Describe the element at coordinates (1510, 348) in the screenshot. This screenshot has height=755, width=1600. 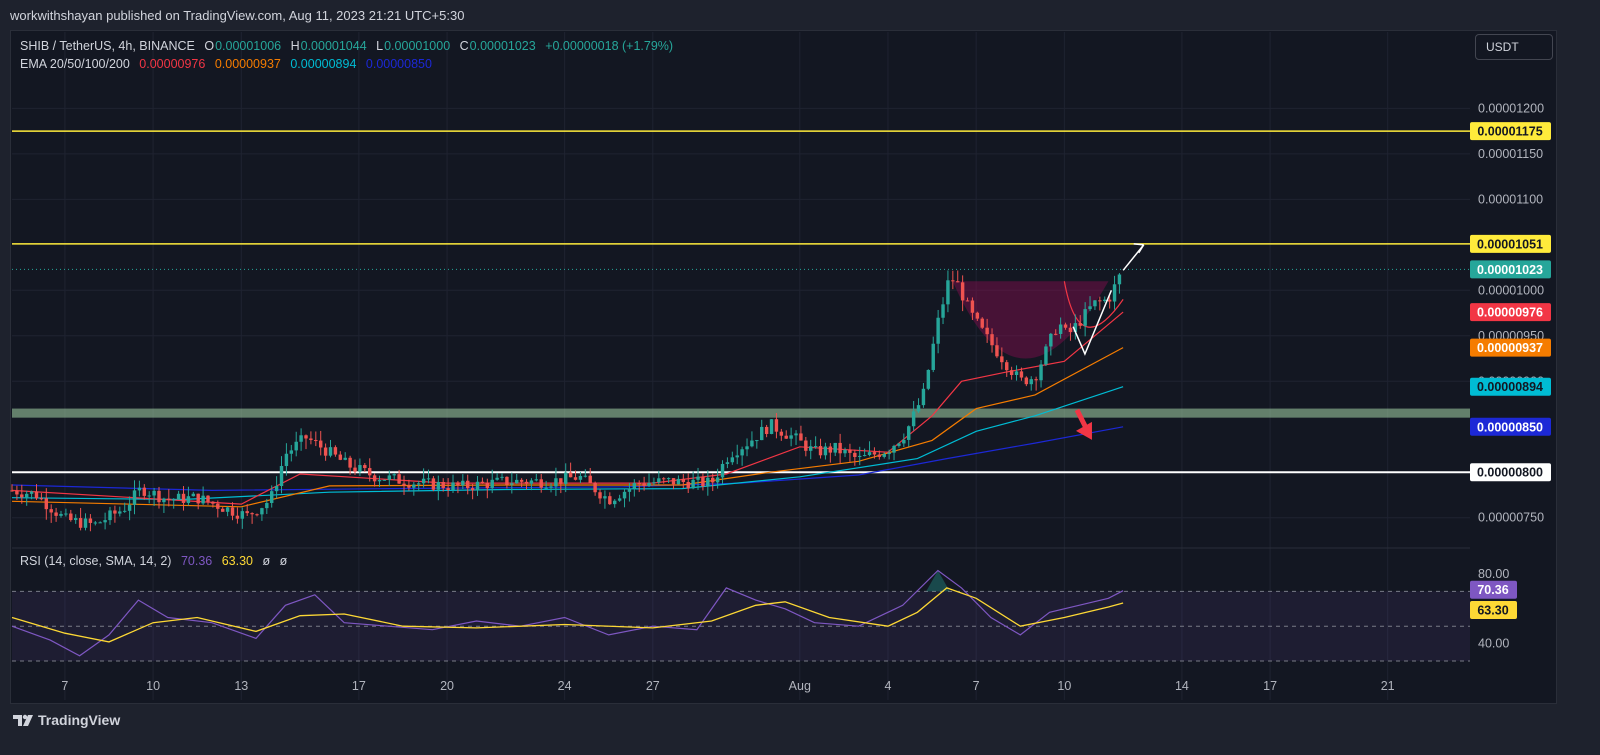
I see `price-tag-label: 0.00000937` at that location.